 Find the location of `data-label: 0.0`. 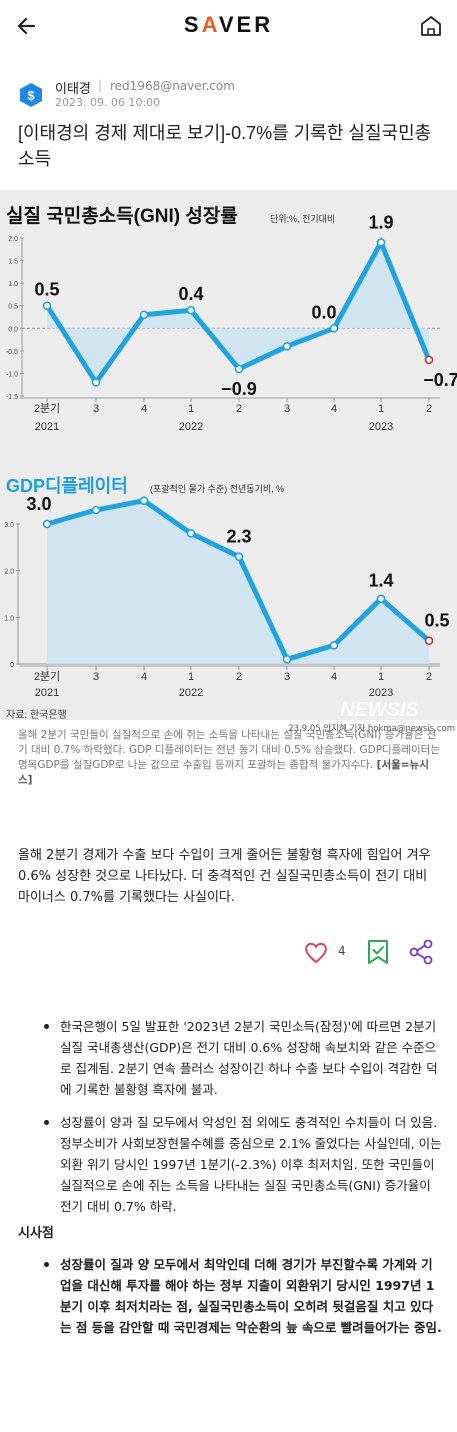

data-label: 0.0 is located at coordinates (323, 312).